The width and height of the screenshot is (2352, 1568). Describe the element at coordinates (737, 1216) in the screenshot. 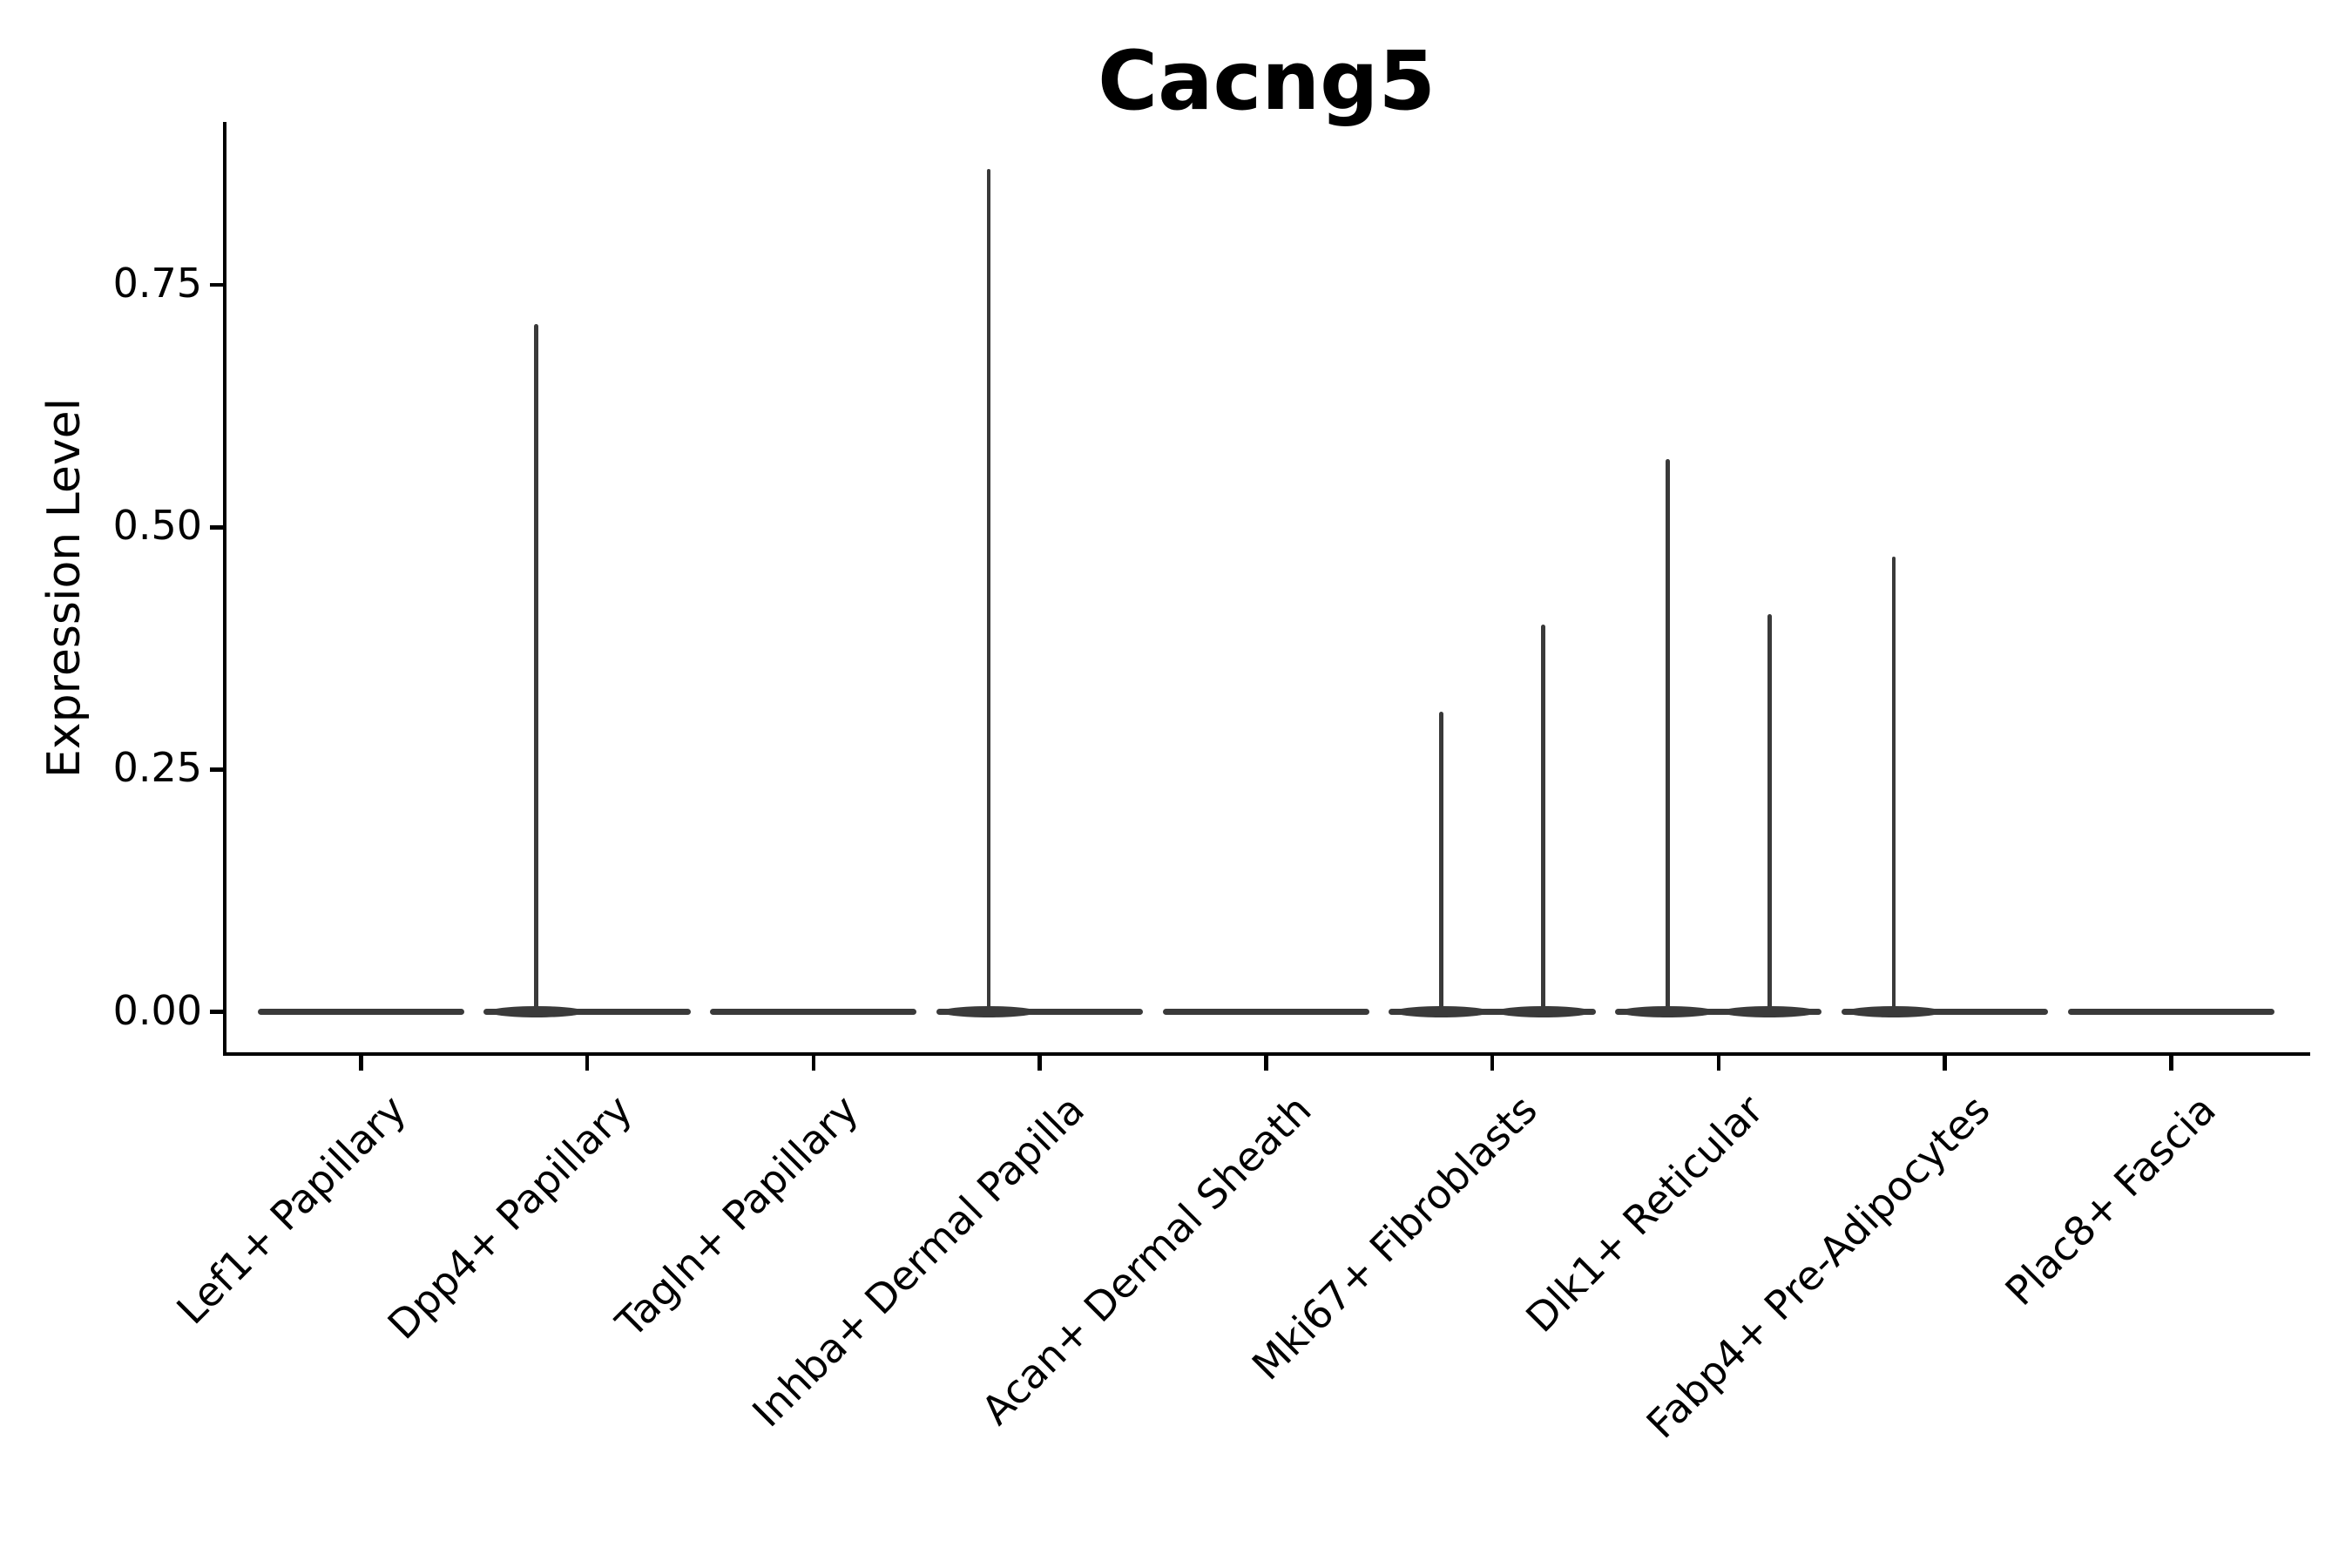

I see `x-tick-label: Tagln+ Papillary` at that location.